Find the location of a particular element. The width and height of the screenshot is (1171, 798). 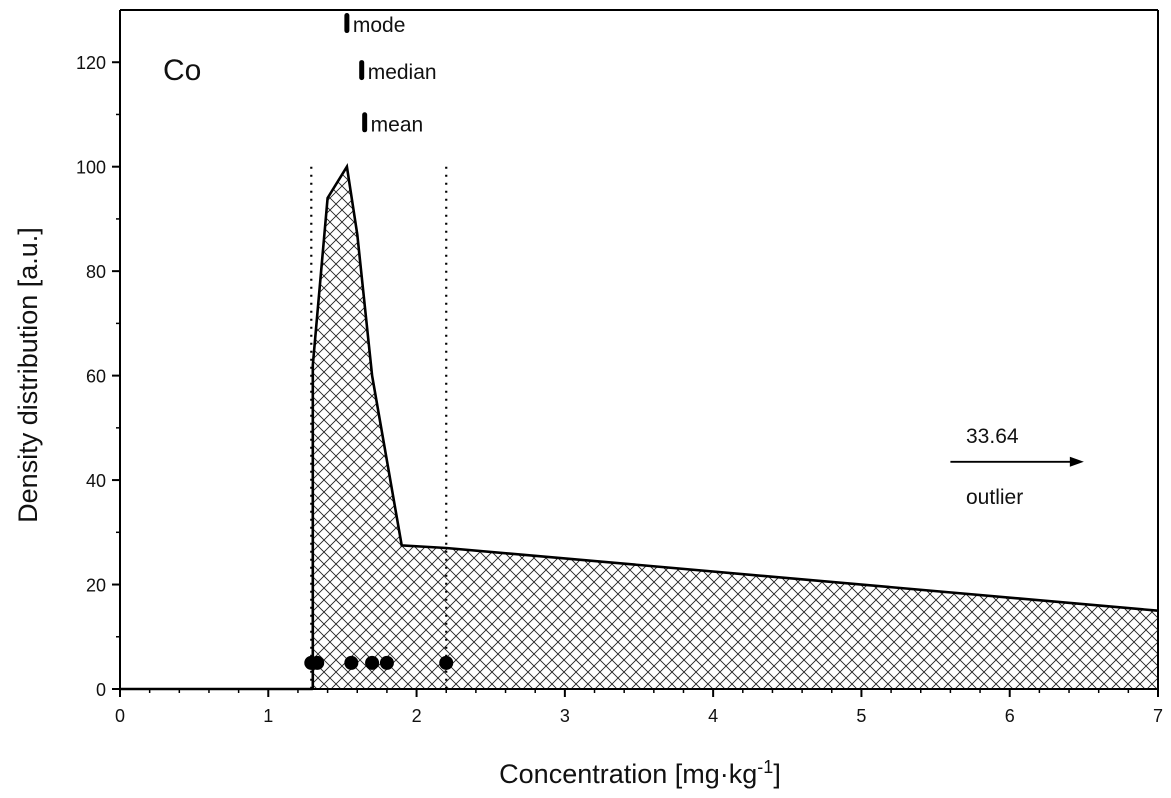

x-tick-label: 5 is located at coordinates (861, 716).